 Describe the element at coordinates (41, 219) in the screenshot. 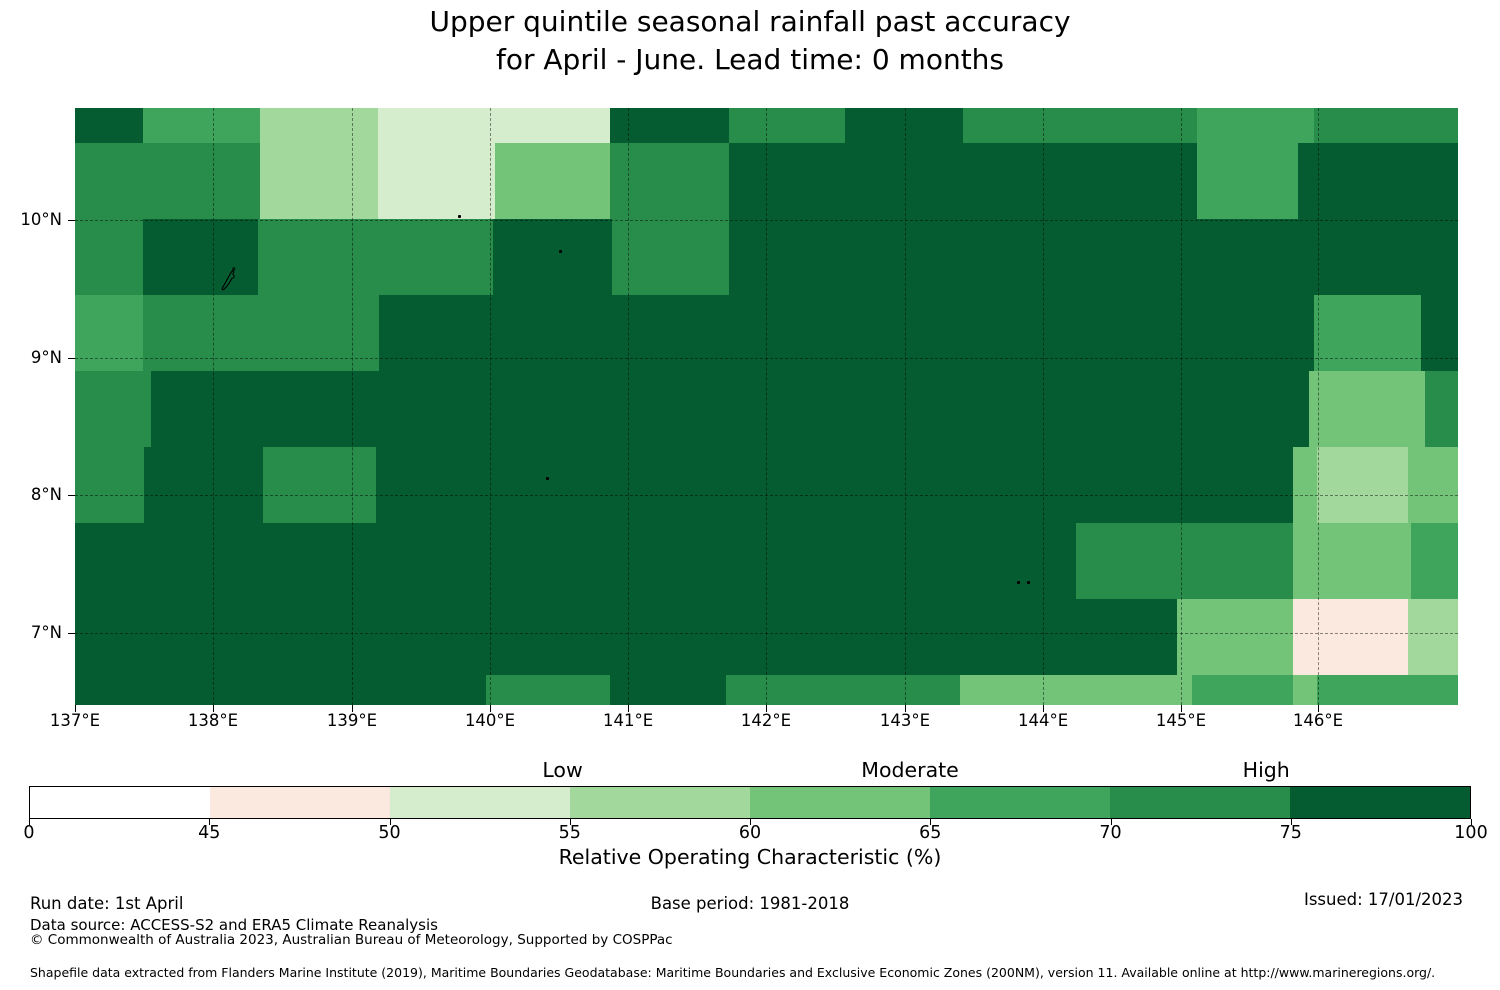

I see `y-axis-tick-label: 10°N` at that location.